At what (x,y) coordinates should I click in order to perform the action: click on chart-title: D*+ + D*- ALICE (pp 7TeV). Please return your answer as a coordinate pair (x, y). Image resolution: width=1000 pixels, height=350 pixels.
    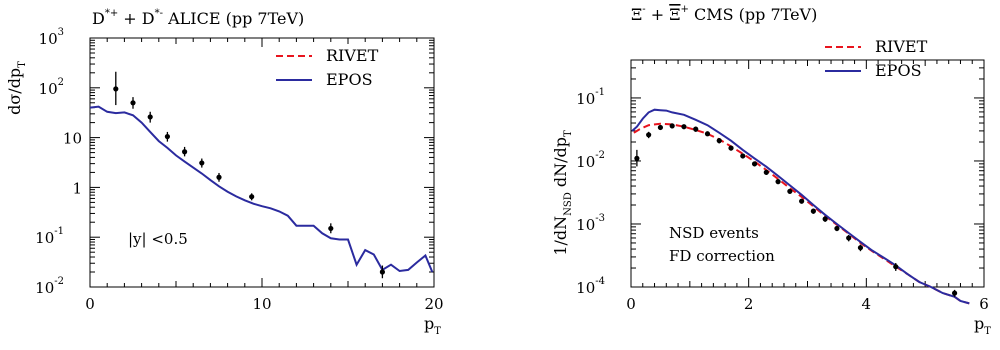
    Looking at the image, I should click on (198, 18).